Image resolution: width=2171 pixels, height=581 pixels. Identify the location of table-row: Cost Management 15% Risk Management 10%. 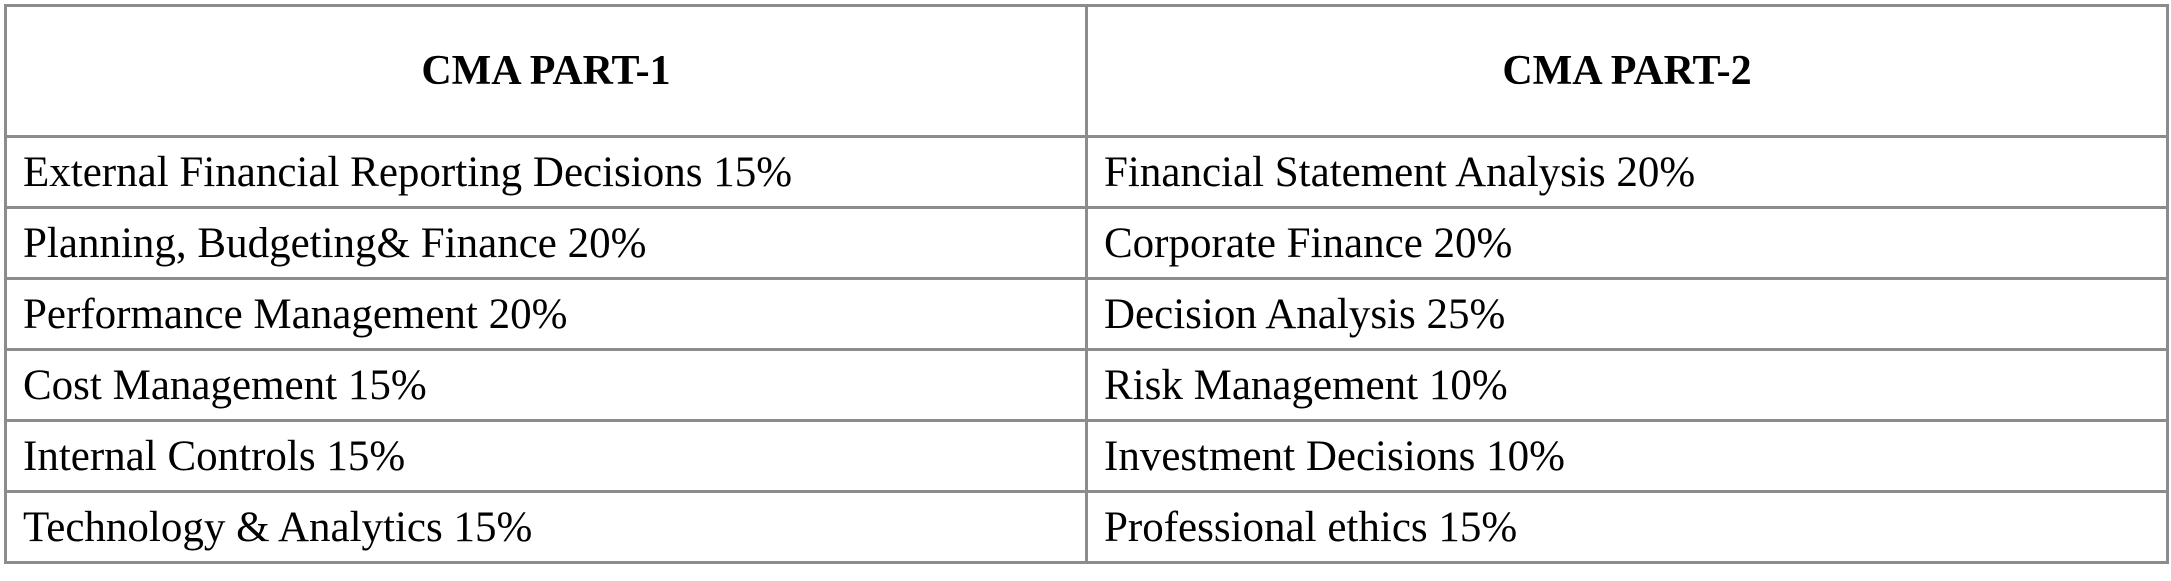
(1086, 385).